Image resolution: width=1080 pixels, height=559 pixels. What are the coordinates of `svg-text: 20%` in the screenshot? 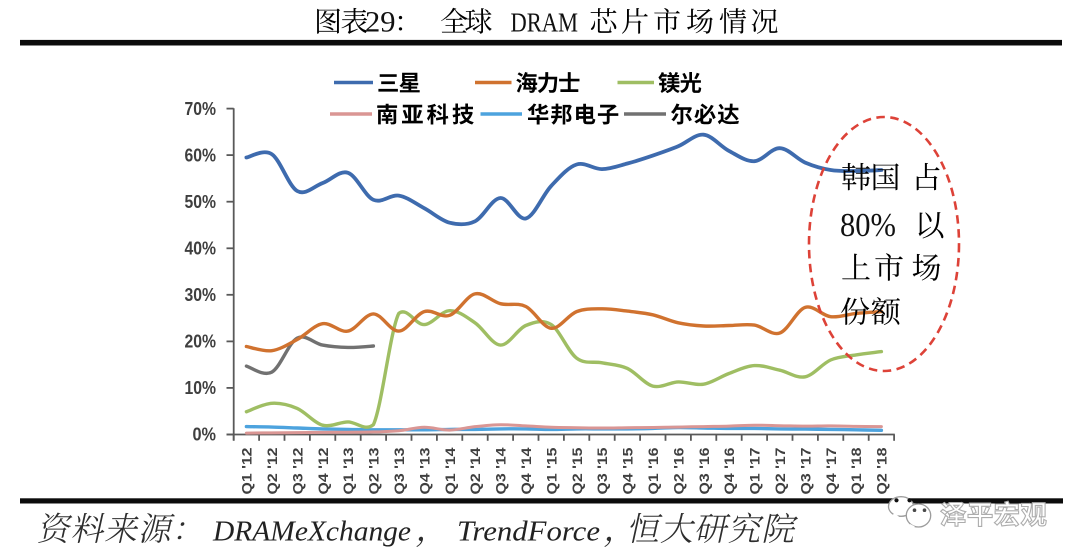 It's located at (201, 341).